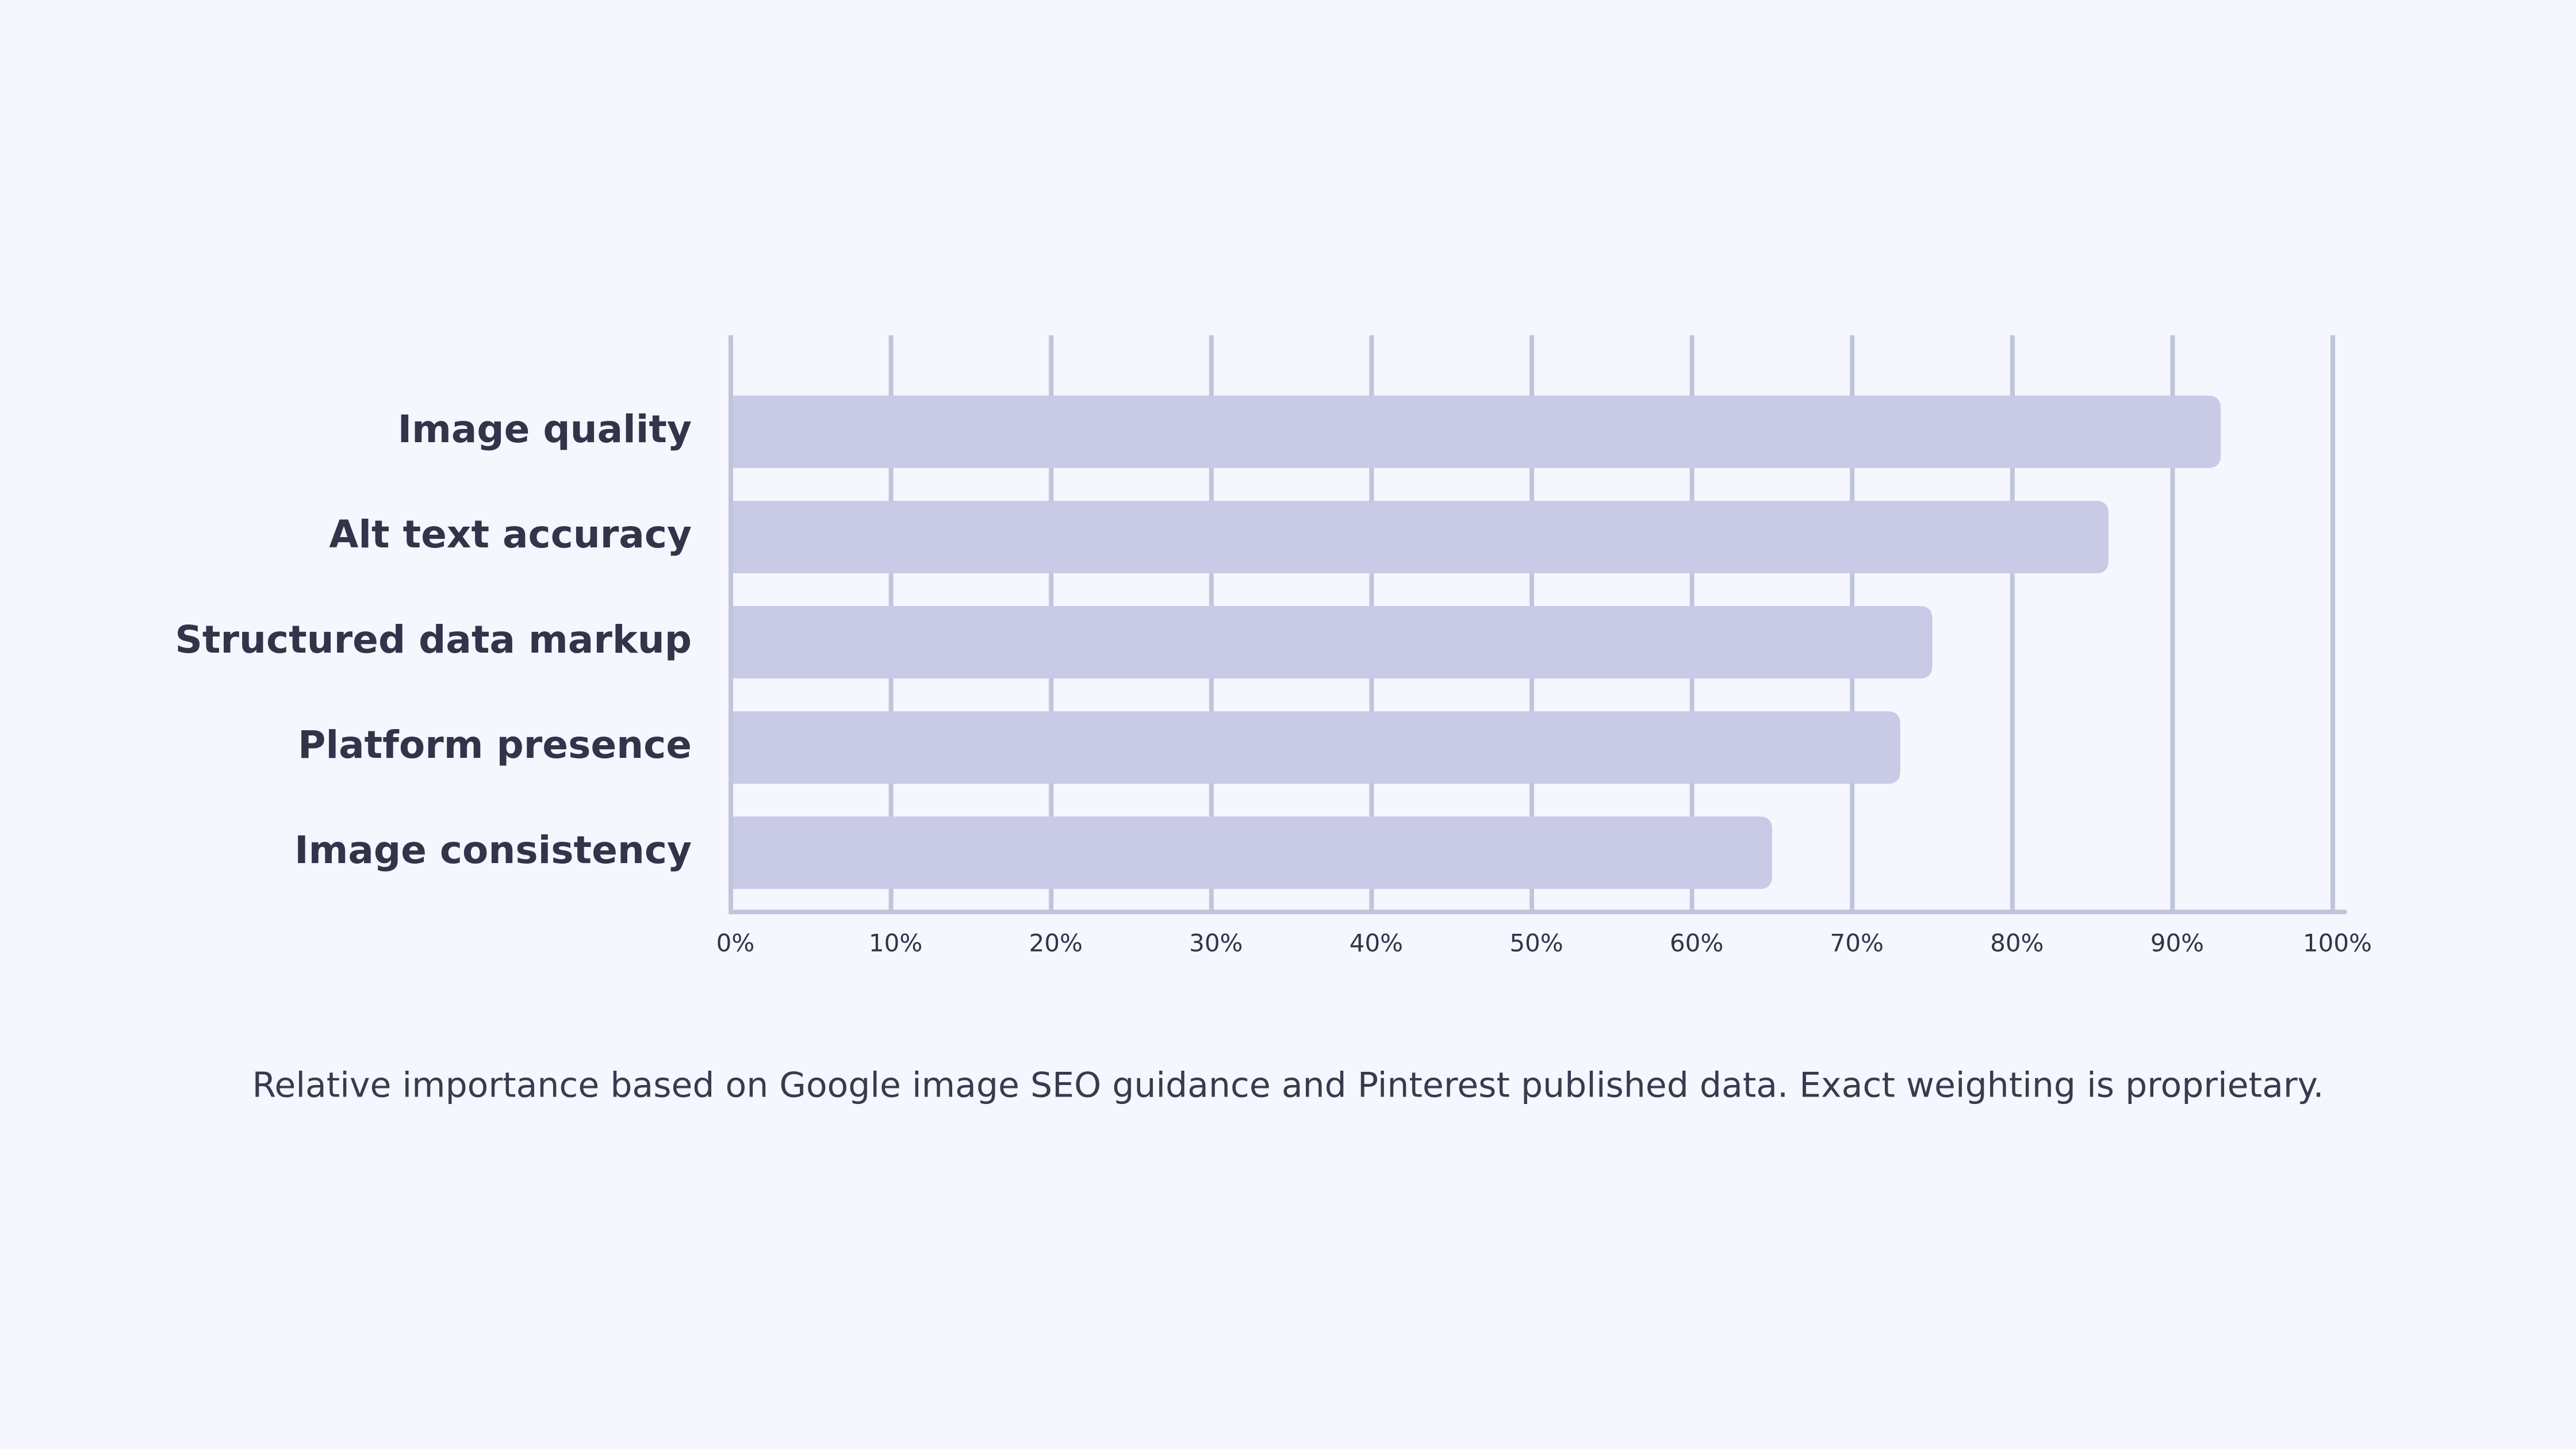 The width and height of the screenshot is (2576, 1449). I want to click on x-tick-label: 10%, so click(895, 943).